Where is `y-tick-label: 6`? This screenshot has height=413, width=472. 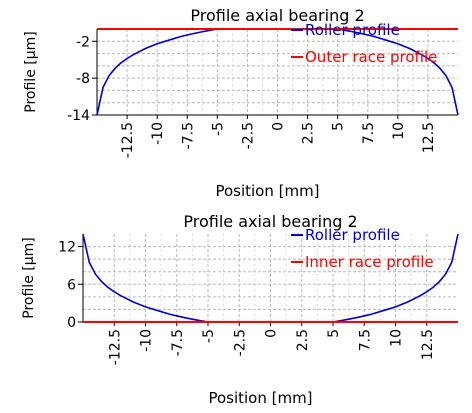 y-tick-label: 6 is located at coordinates (71, 285).